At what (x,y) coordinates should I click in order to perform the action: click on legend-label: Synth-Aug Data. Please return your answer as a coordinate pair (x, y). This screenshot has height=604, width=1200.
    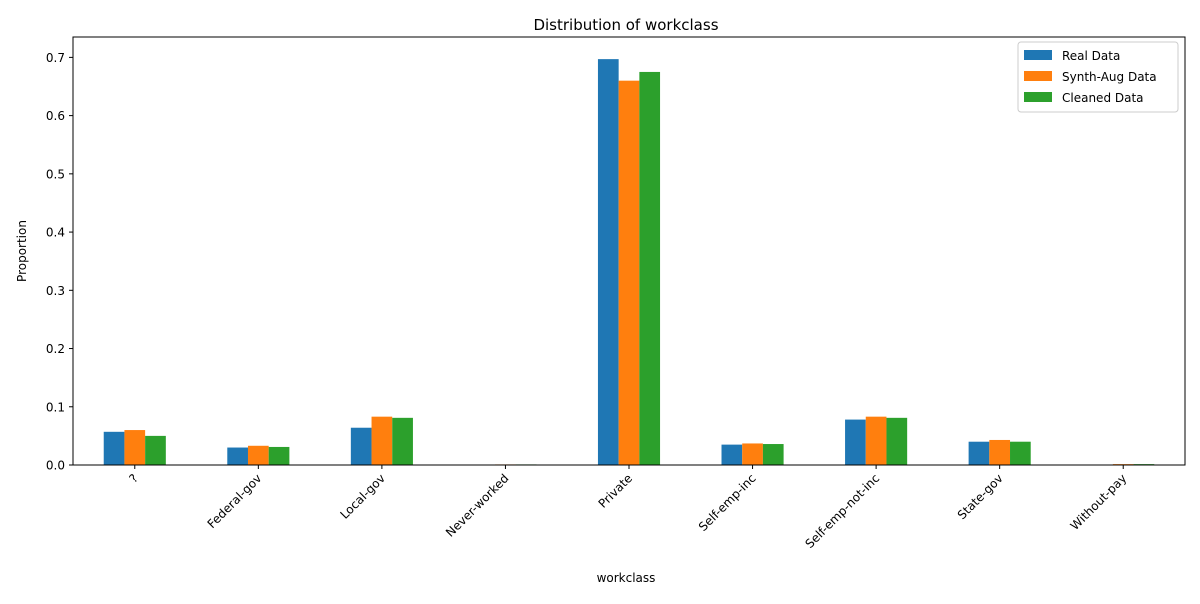
    Looking at the image, I should click on (1109, 77).